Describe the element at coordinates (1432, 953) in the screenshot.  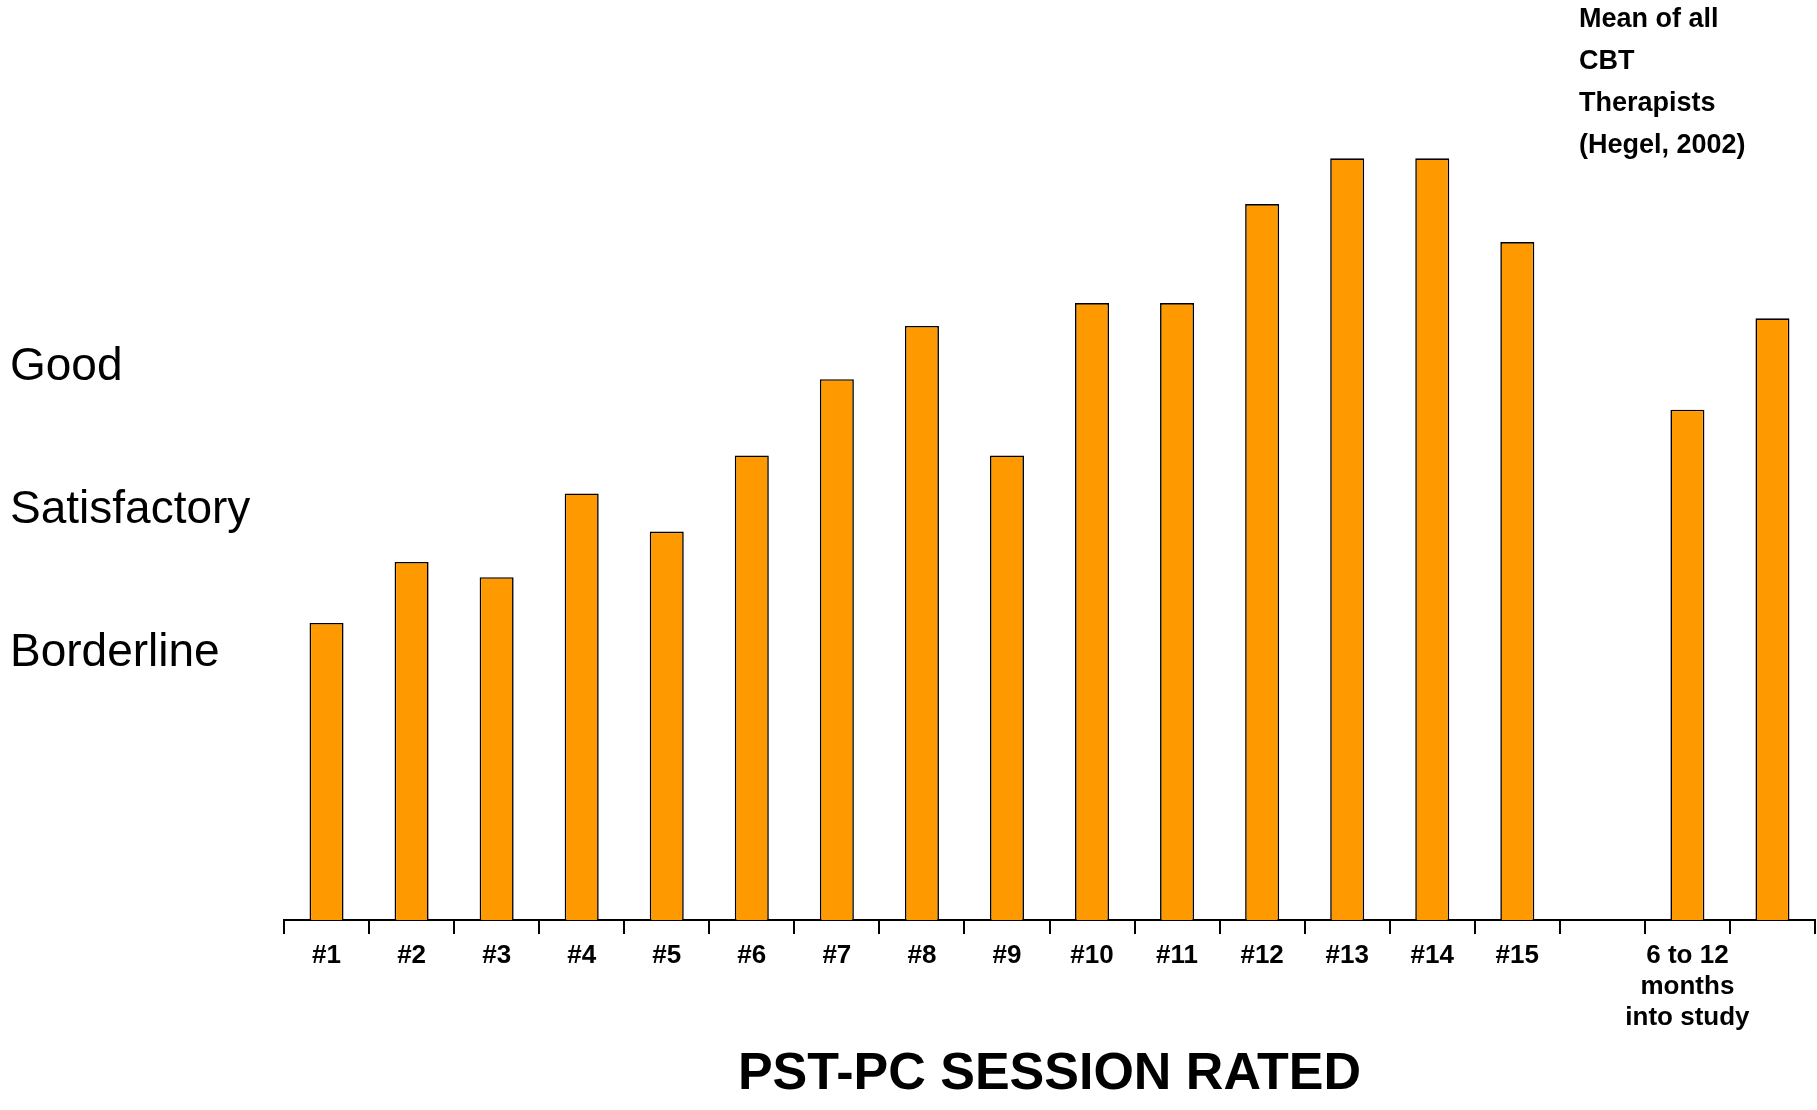
I see `x-tick-label: #14` at that location.